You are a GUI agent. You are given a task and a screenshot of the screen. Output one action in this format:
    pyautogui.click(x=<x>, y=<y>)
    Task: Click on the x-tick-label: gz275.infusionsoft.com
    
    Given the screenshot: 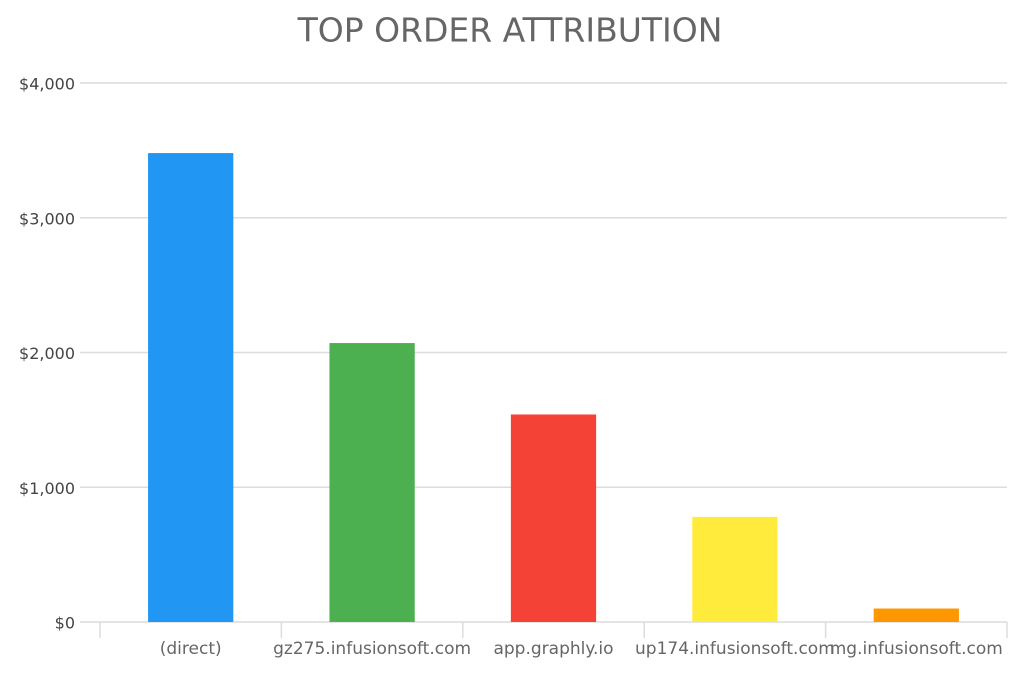 What is the action you would take?
    pyautogui.click(x=372, y=649)
    